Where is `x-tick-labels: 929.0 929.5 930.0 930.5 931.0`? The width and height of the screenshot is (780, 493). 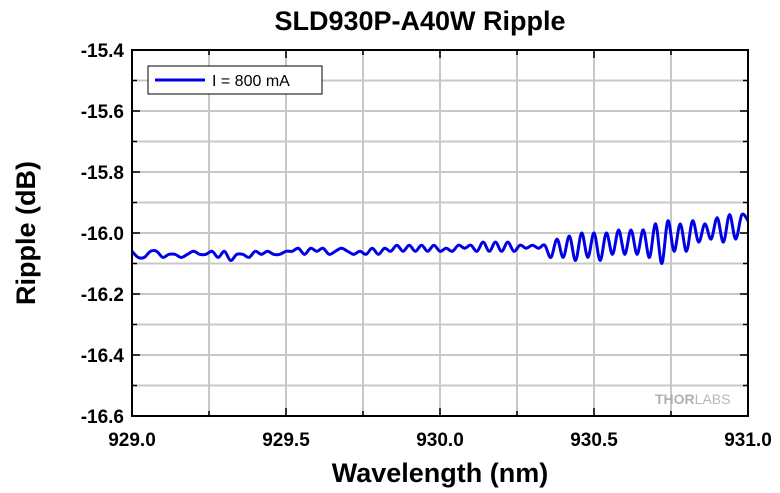
x-tick-labels: 929.0 929.5 930.0 930.5 931.0 is located at coordinates (440, 440).